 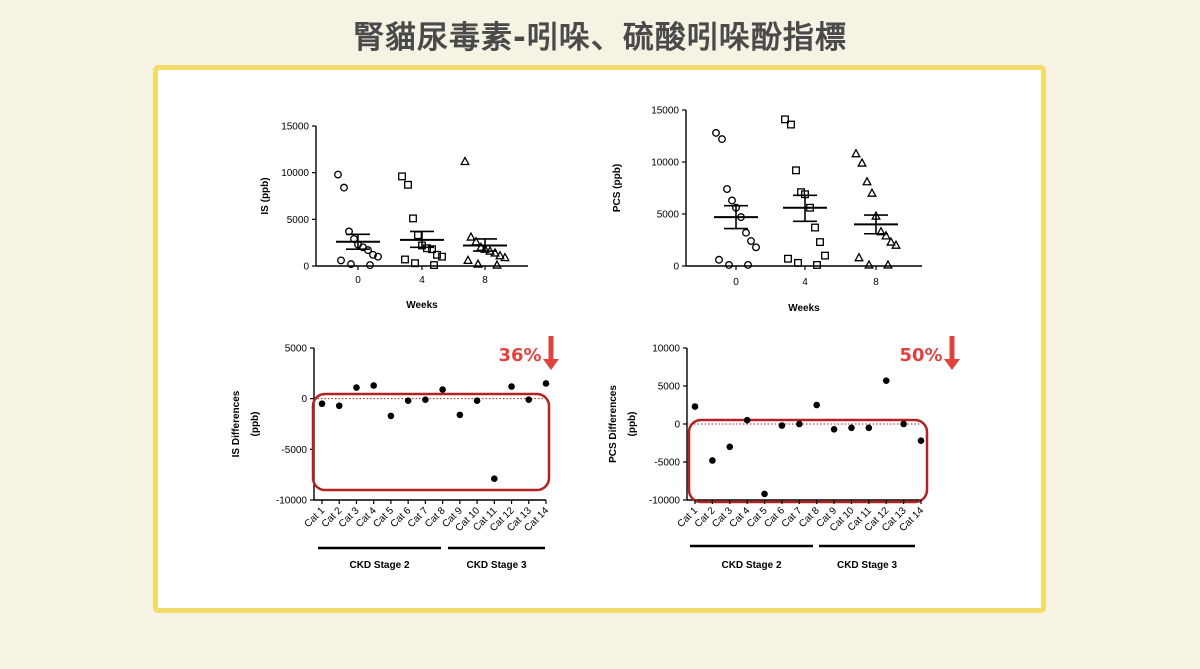 What do you see at coordinates (920, 355) in the screenshot?
I see `reduction-percent-label: 50%` at bounding box center [920, 355].